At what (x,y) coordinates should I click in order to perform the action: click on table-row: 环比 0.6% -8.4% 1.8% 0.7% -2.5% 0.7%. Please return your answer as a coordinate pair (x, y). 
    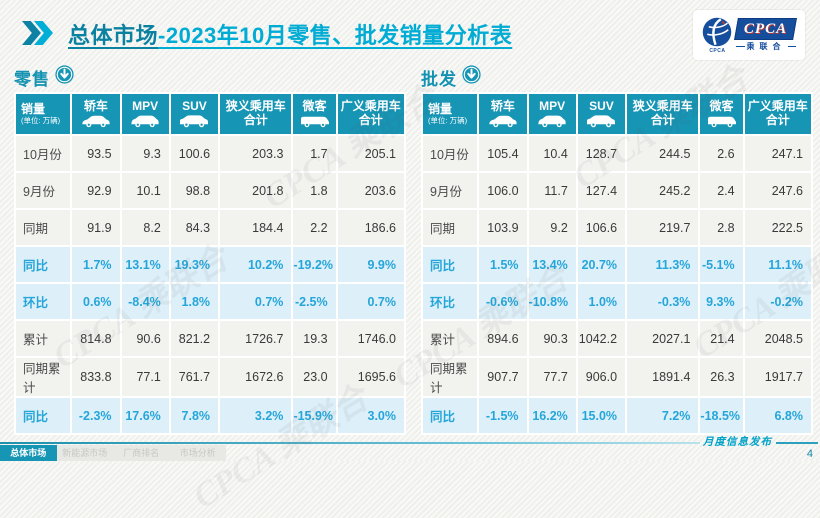
    Looking at the image, I should click on (210, 301).